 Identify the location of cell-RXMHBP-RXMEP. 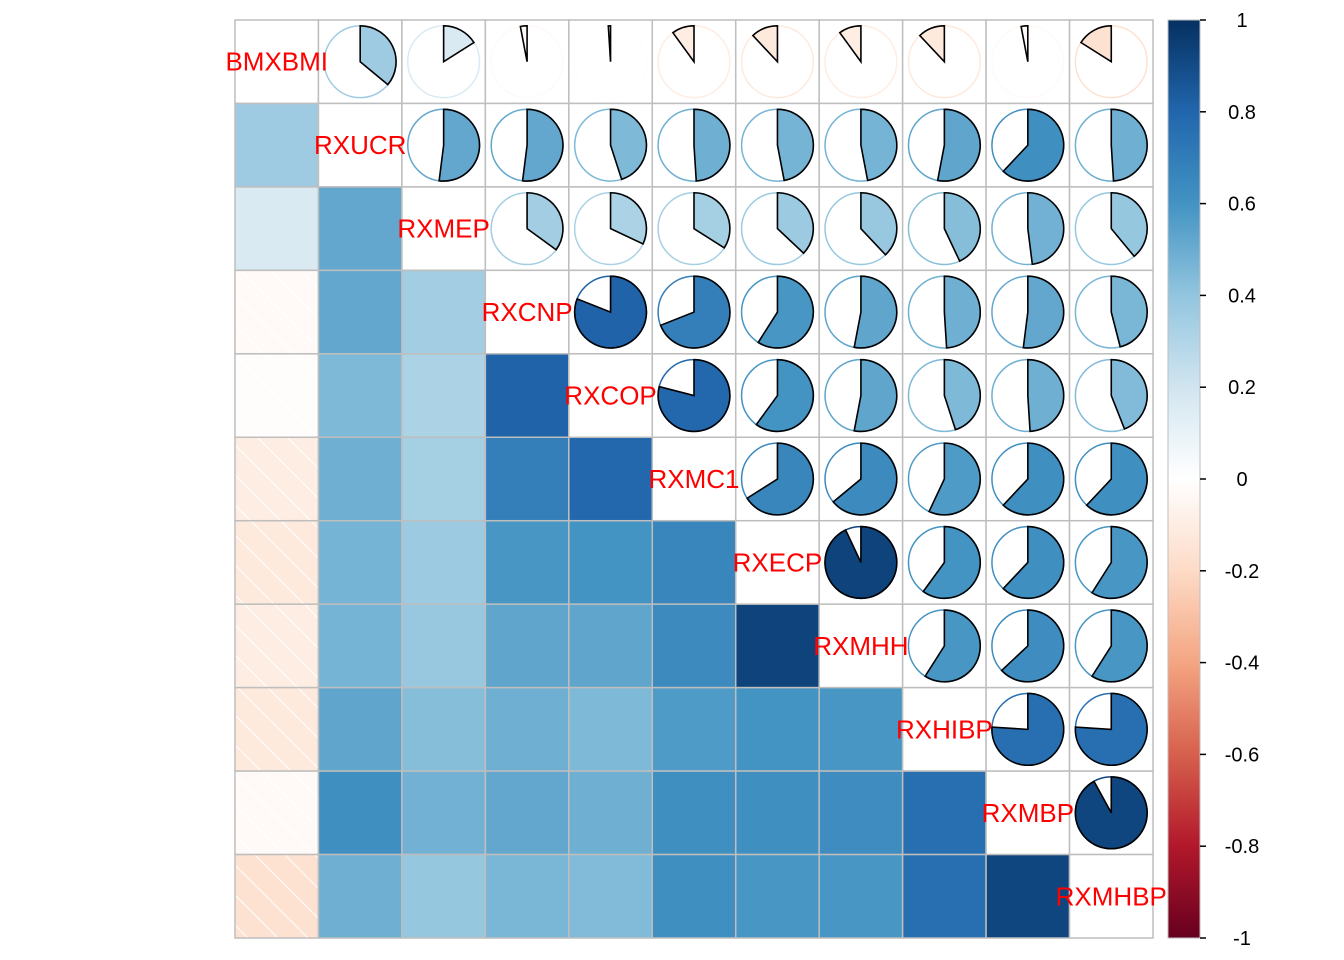
(444, 896).